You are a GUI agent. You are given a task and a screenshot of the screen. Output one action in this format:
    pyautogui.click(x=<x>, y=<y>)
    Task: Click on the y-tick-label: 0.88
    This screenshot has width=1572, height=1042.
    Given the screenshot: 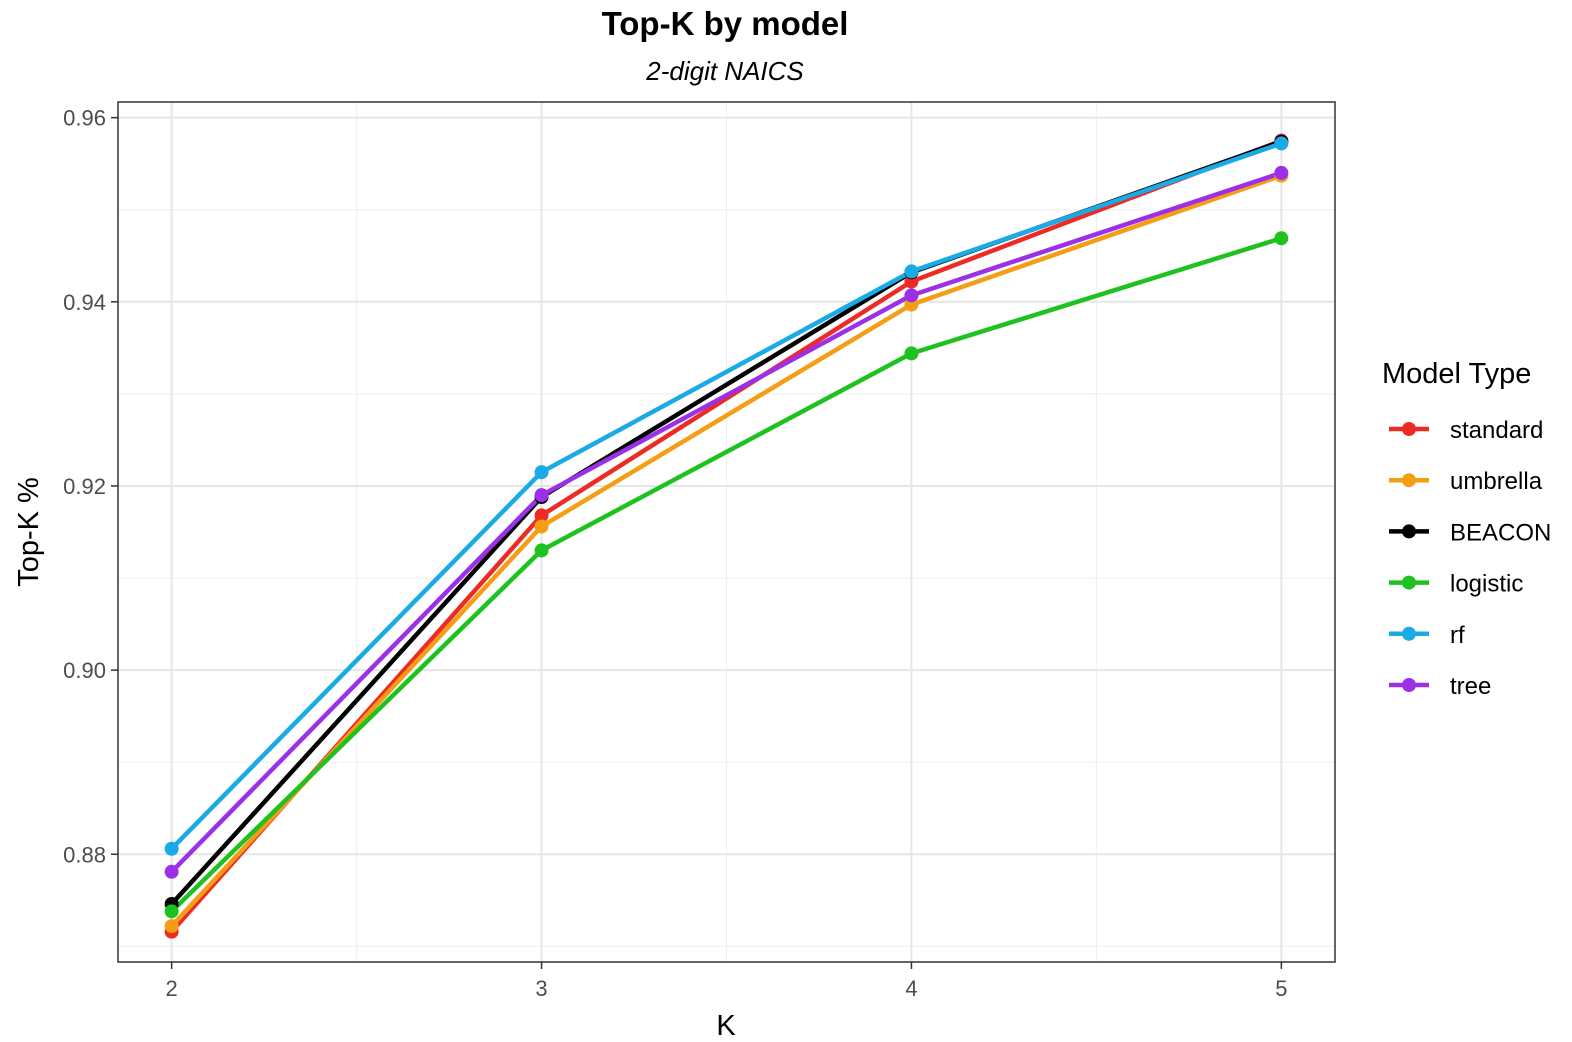 What is the action you would take?
    pyautogui.click(x=84, y=854)
    